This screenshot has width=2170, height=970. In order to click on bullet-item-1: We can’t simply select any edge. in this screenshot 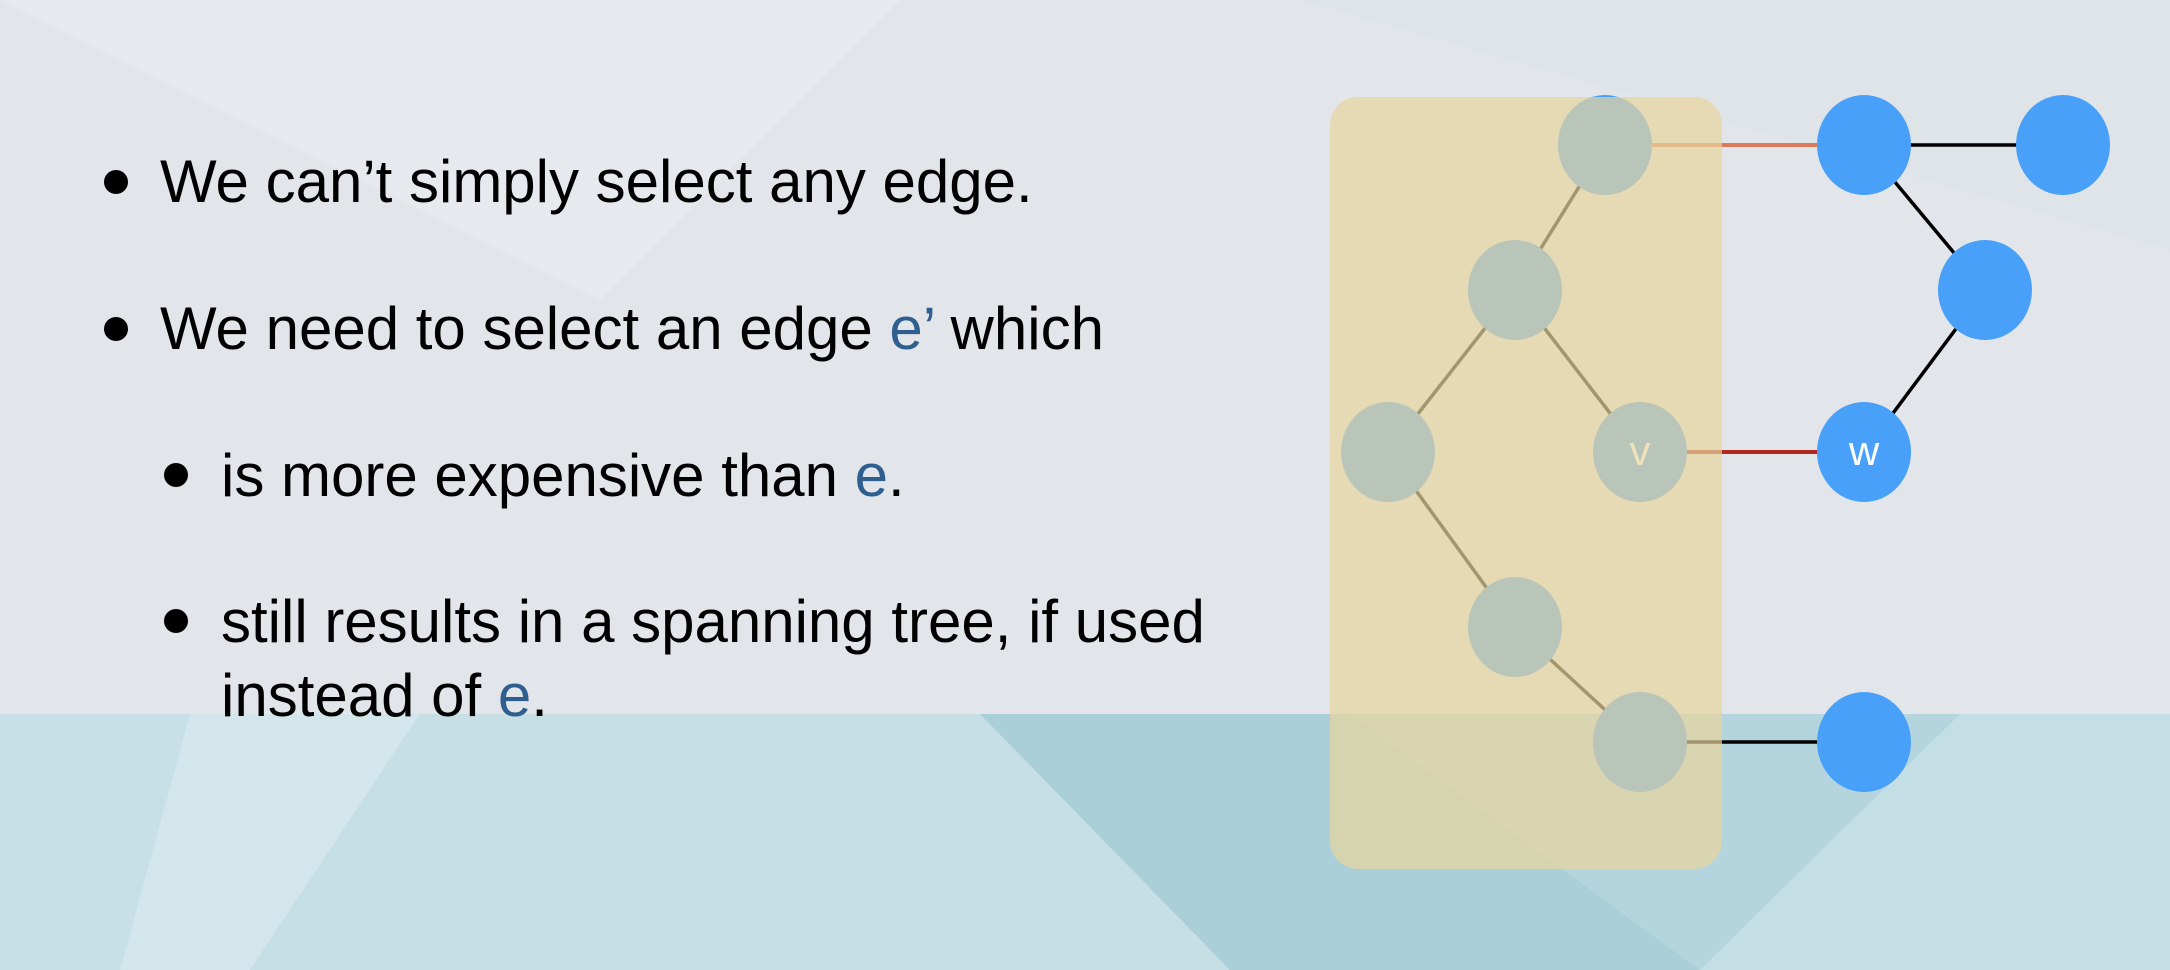, I will do `click(568, 182)`.